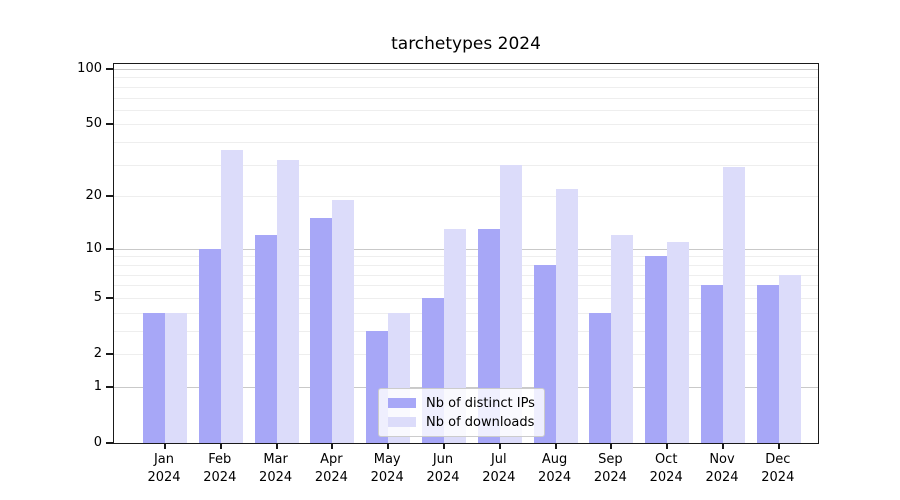 The width and height of the screenshot is (900, 500). Describe the element at coordinates (97, 386) in the screenshot. I see `y-tick-label-1: 1` at that location.